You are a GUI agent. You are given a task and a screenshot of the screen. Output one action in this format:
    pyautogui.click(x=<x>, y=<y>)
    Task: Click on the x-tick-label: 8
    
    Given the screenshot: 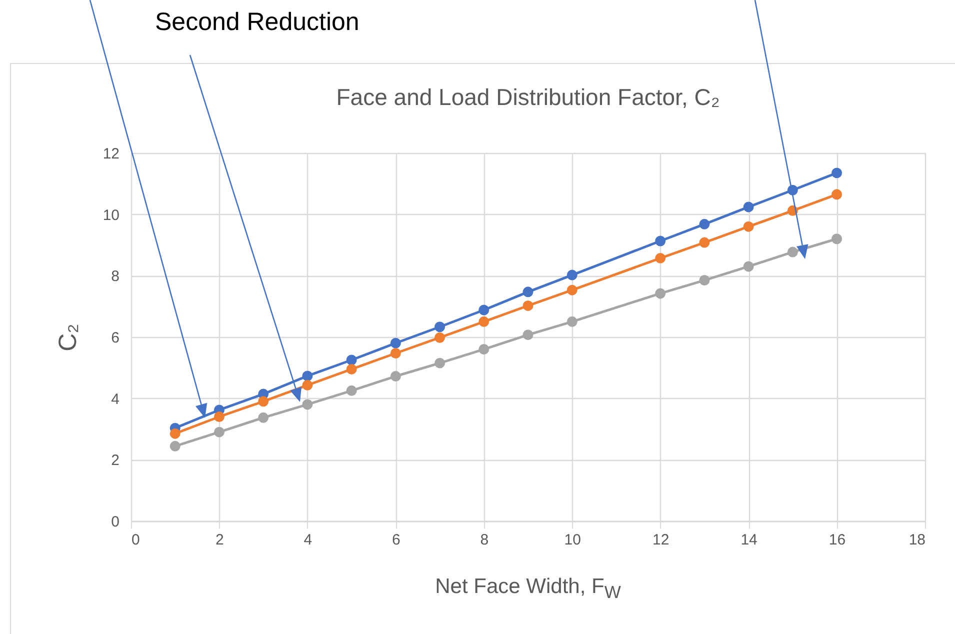 What is the action you would take?
    pyautogui.click(x=484, y=540)
    